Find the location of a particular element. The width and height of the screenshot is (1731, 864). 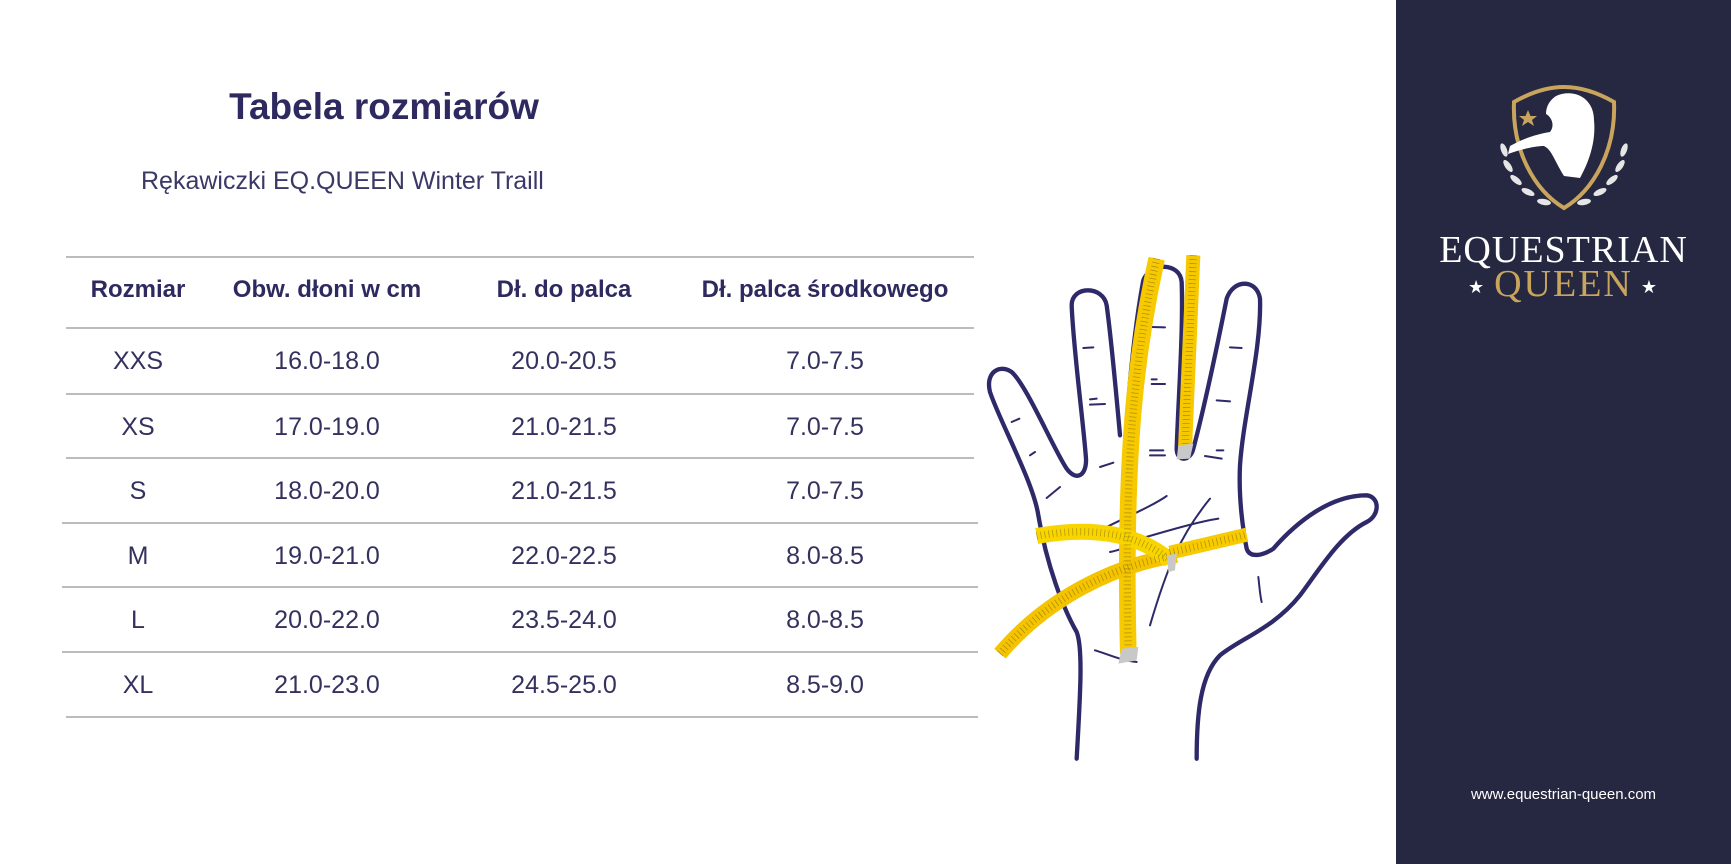

table-cell: 19.0-21.0 is located at coordinates (327, 556).